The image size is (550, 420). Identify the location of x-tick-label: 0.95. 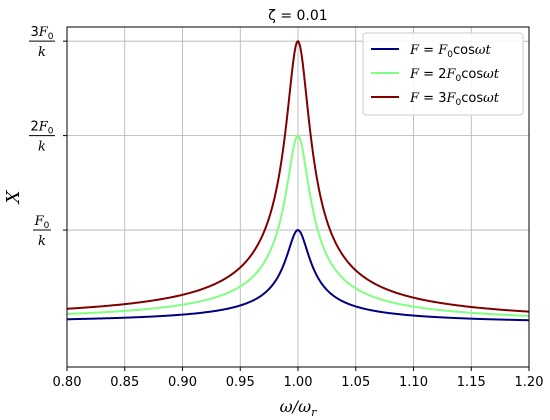
(240, 382).